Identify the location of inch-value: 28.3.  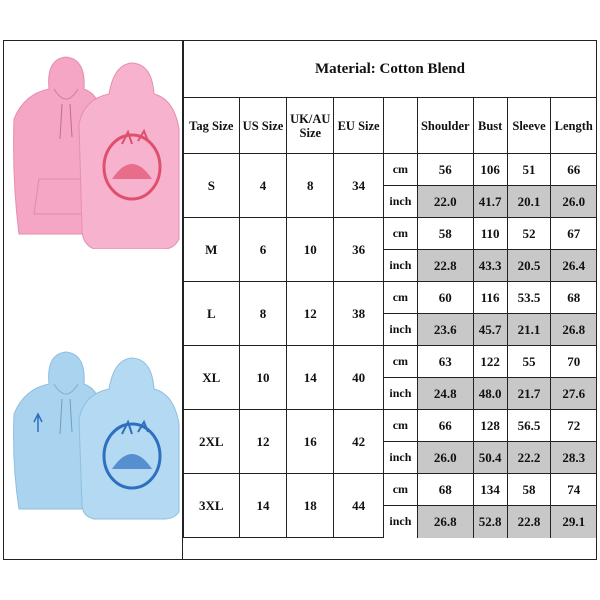
(573, 457).